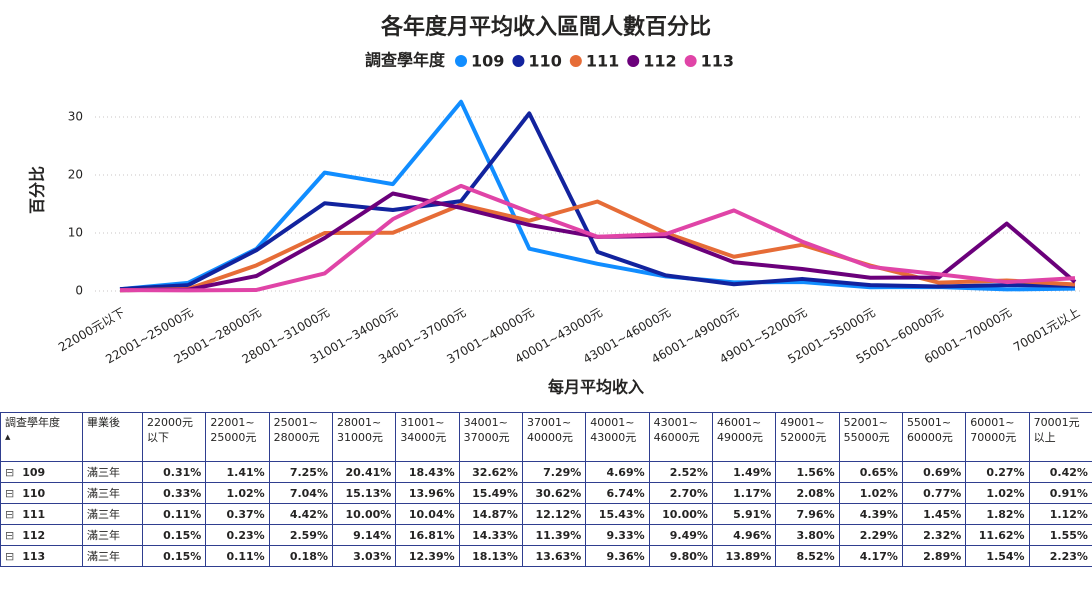 The image size is (1092, 591). I want to click on header-text: 46001~ 49000元, so click(739, 430).